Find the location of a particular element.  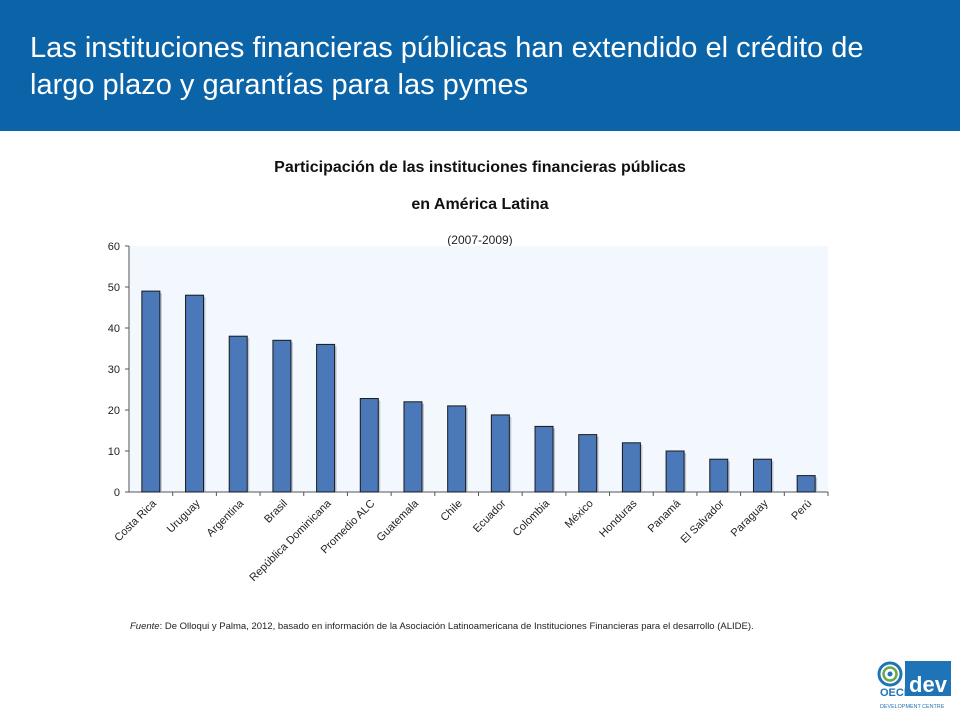

x-tick-label: Colombia is located at coordinates (532, 518).